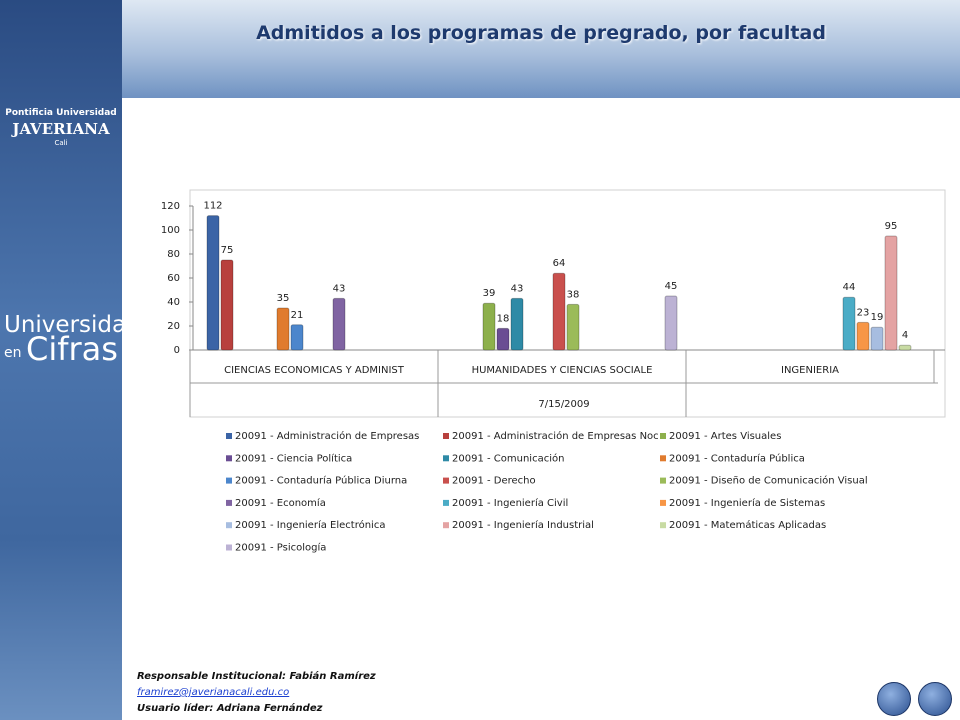  Describe the element at coordinates (321, 481) in the screenshot. I see `legend-label: 20091 - Contaduría Pública Diurna` at that location.